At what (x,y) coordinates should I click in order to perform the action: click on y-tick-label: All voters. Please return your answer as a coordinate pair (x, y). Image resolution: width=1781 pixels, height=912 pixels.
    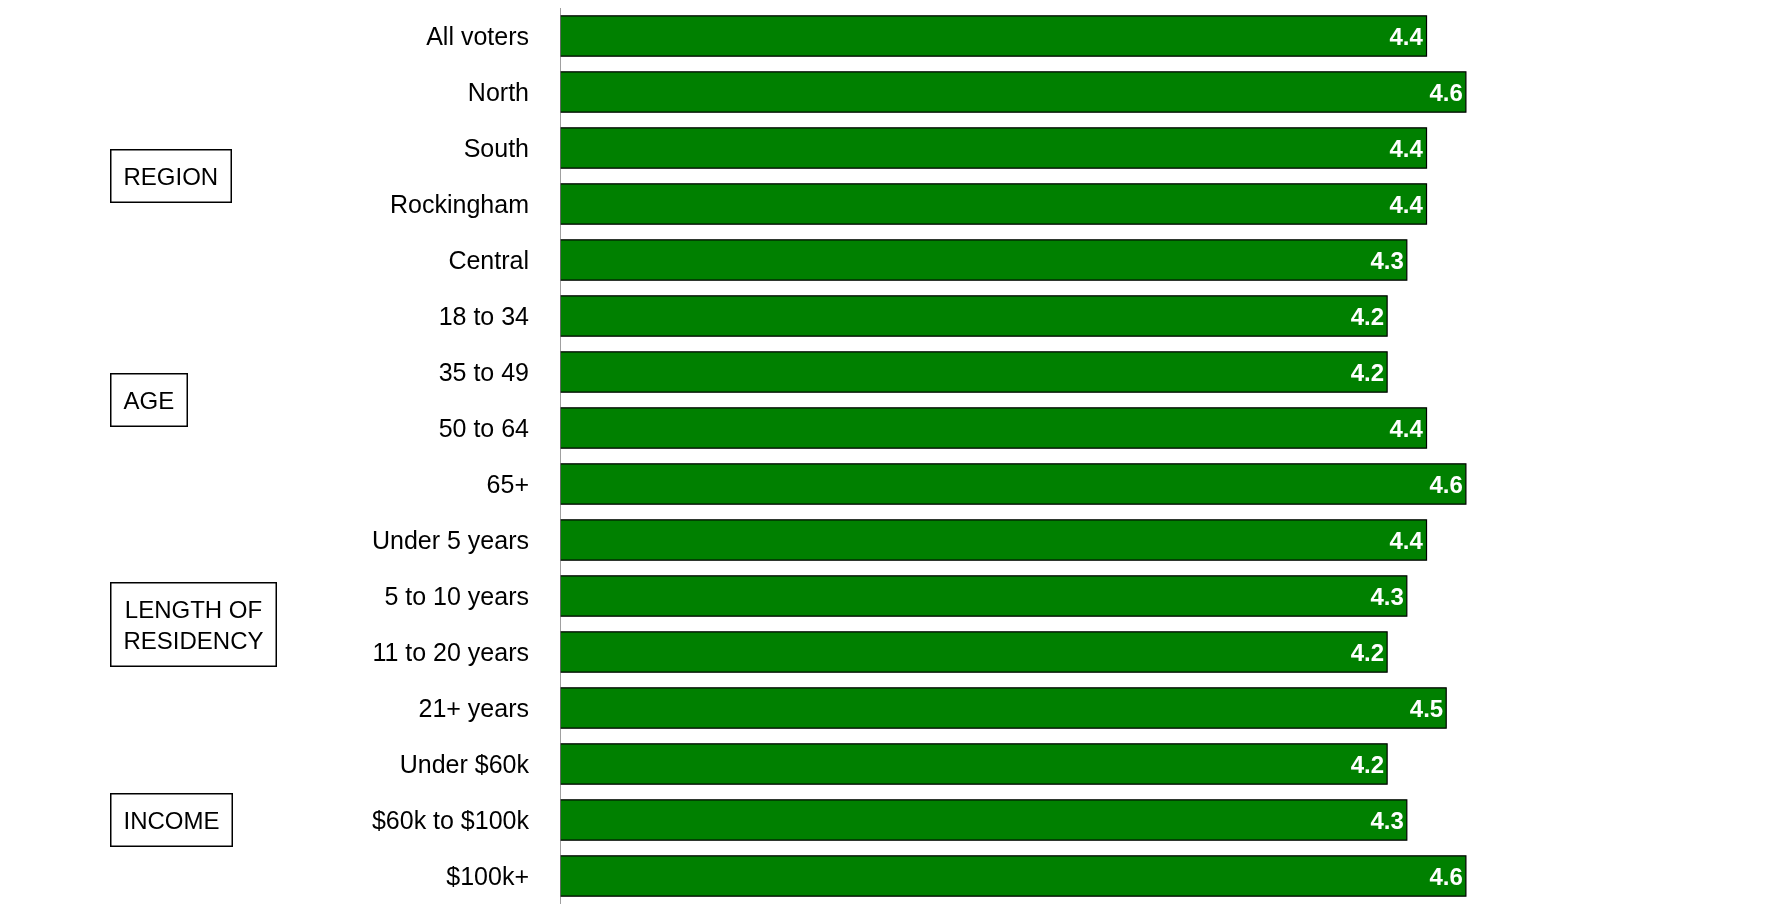
    Looking at the image, I should click on (477, 35).